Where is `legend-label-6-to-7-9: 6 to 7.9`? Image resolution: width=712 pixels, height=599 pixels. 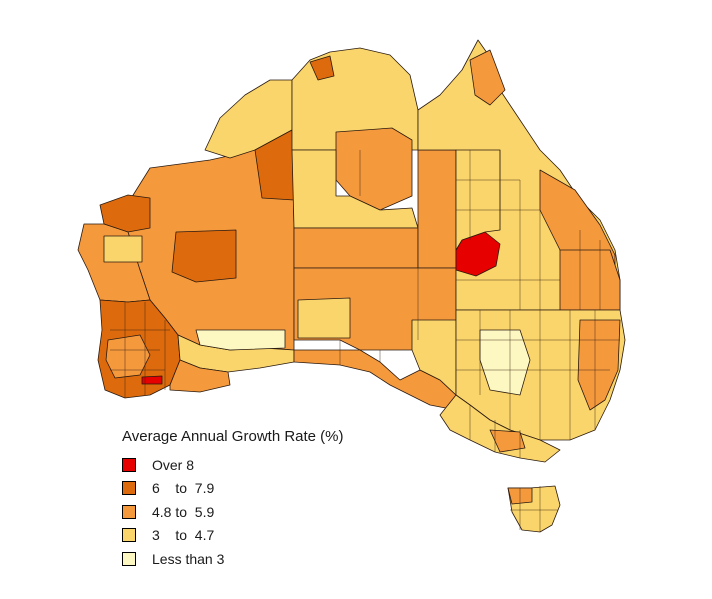
legend-label-6-to-7-9: 6 to 7.9 is located at coordinates (183, 488).